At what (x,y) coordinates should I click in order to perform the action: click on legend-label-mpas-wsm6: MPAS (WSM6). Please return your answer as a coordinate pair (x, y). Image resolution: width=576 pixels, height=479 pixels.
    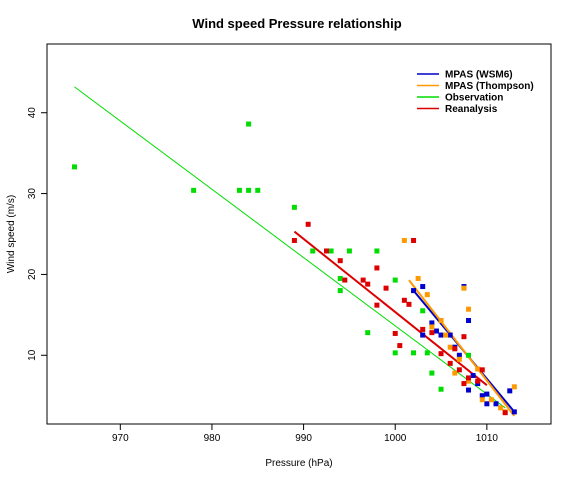
    Looking at the image, I should click on (479, 75).